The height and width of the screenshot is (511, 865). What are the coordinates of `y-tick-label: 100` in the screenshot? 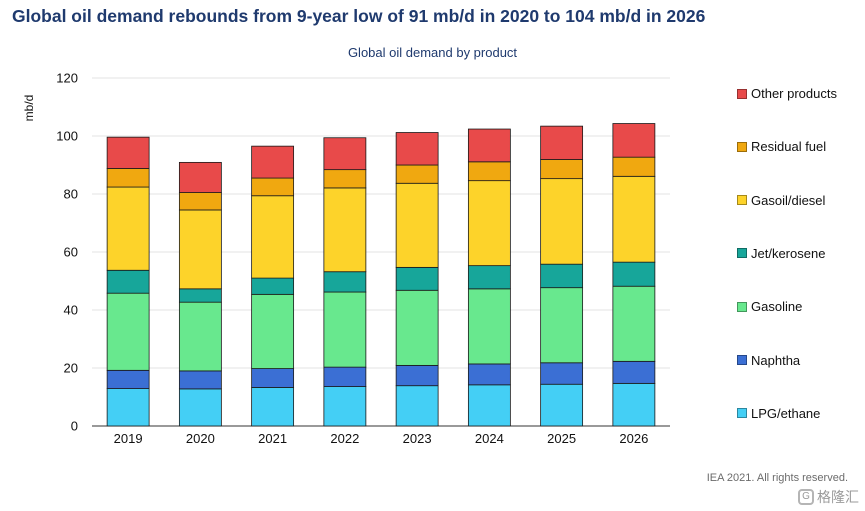 It's located at (67, 136).